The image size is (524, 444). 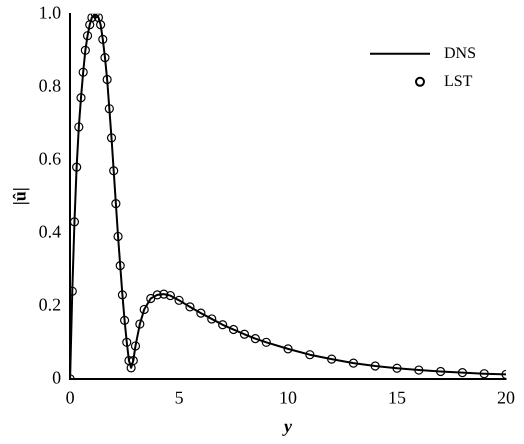 I want to click on y-tick-label: 0.8, so click(x=50, y=86).